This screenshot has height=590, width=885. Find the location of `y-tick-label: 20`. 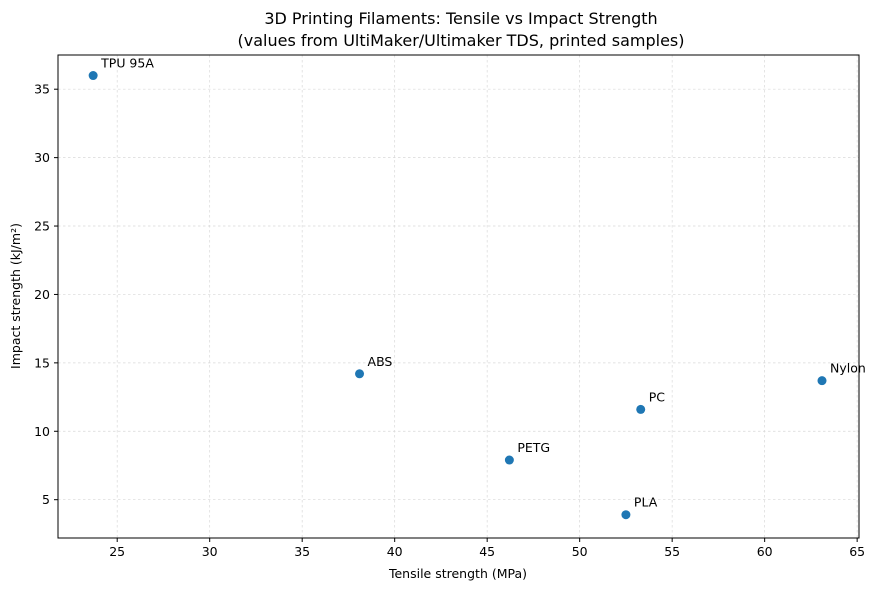

y-tick-label: 20 is located at coordinates (42, 294).